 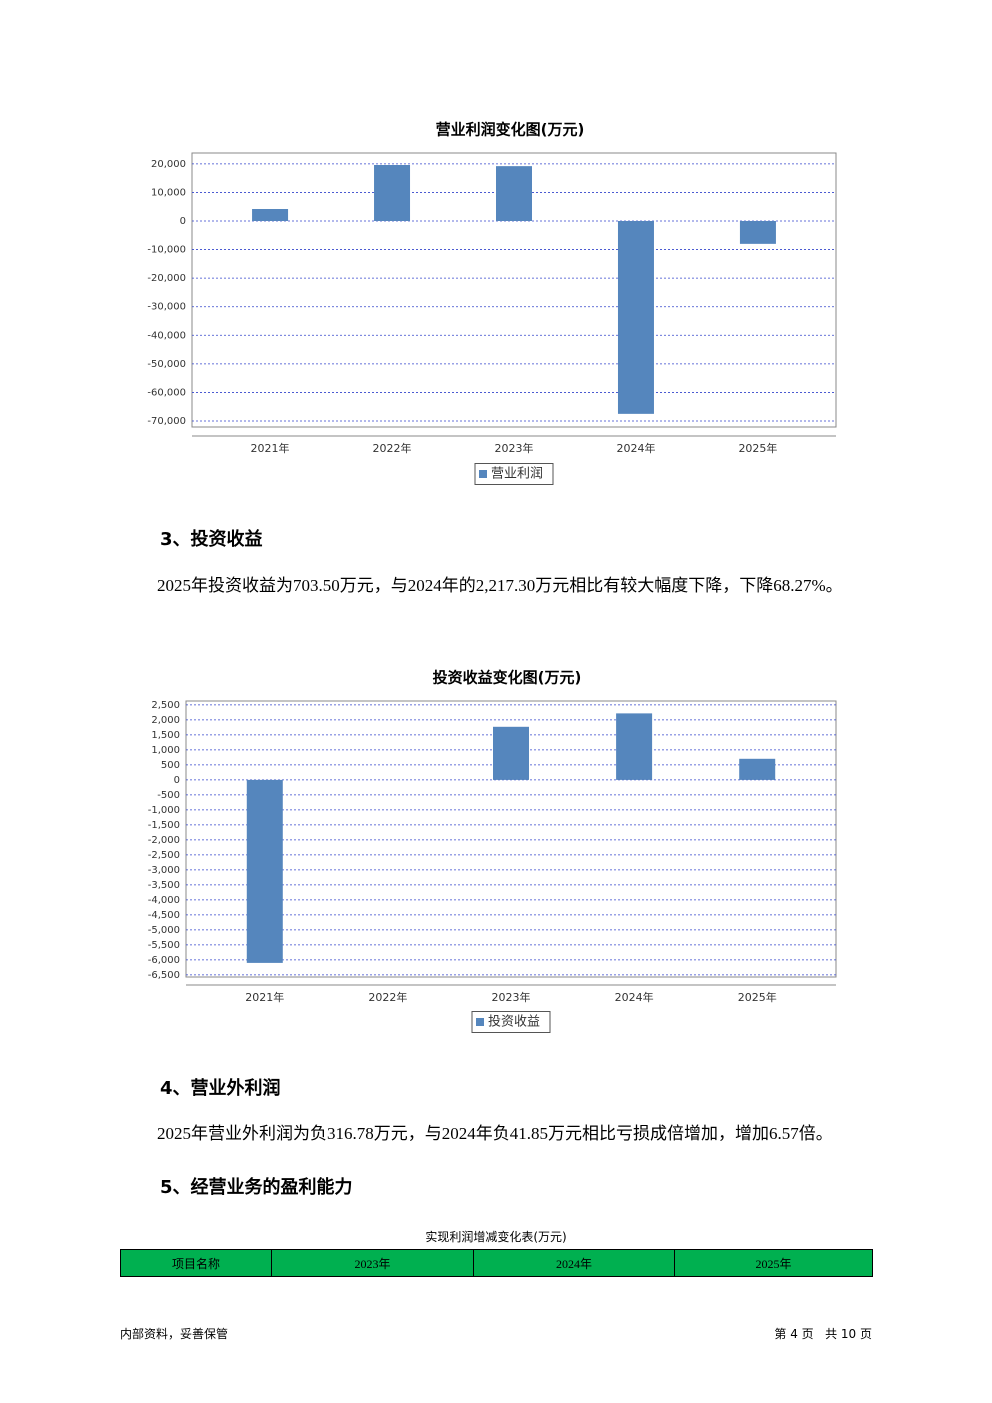 I want to click on y-tick-label: -2,500, so click(x=164, y=855).